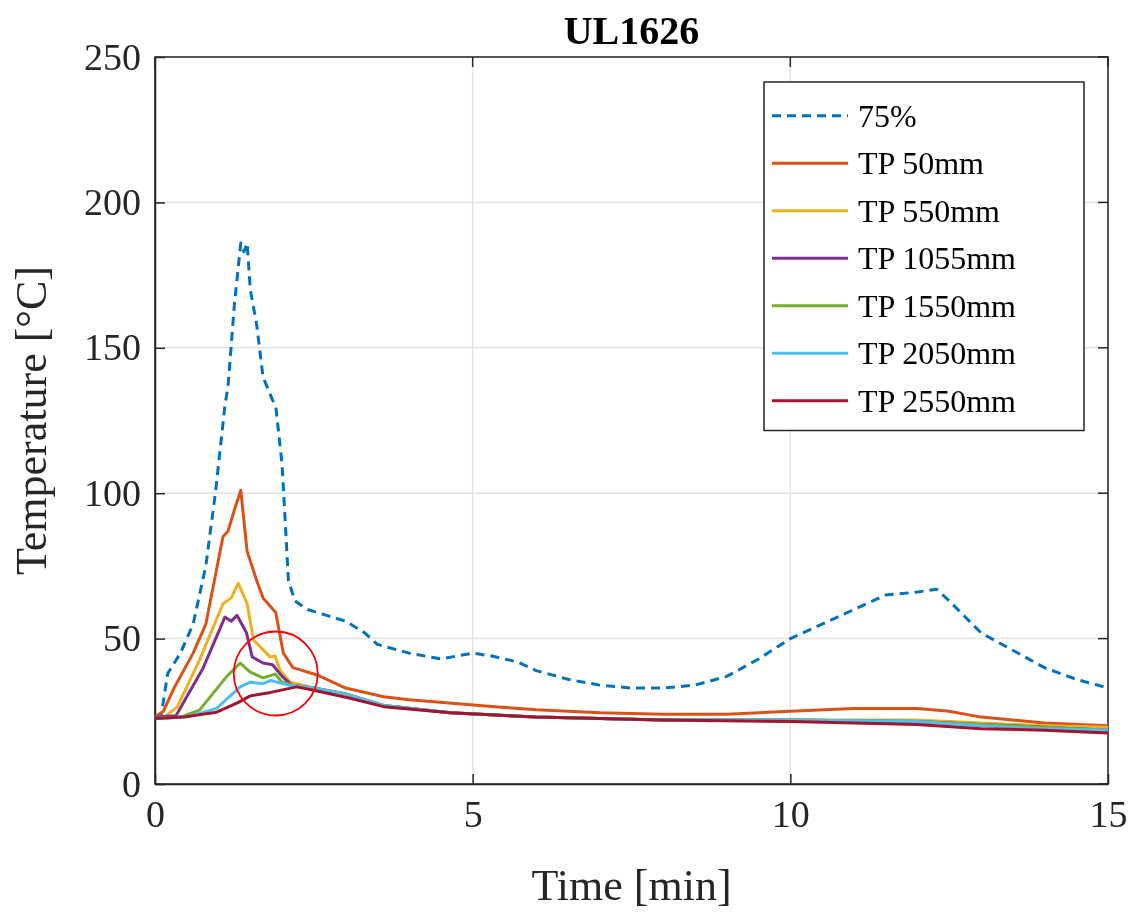 The image size is (1137, 914). What do you see at coordinates (31, 420) in the screenshot?
I see `y-axis-title: Temperature [°C]` at bounding box center [31, 420].